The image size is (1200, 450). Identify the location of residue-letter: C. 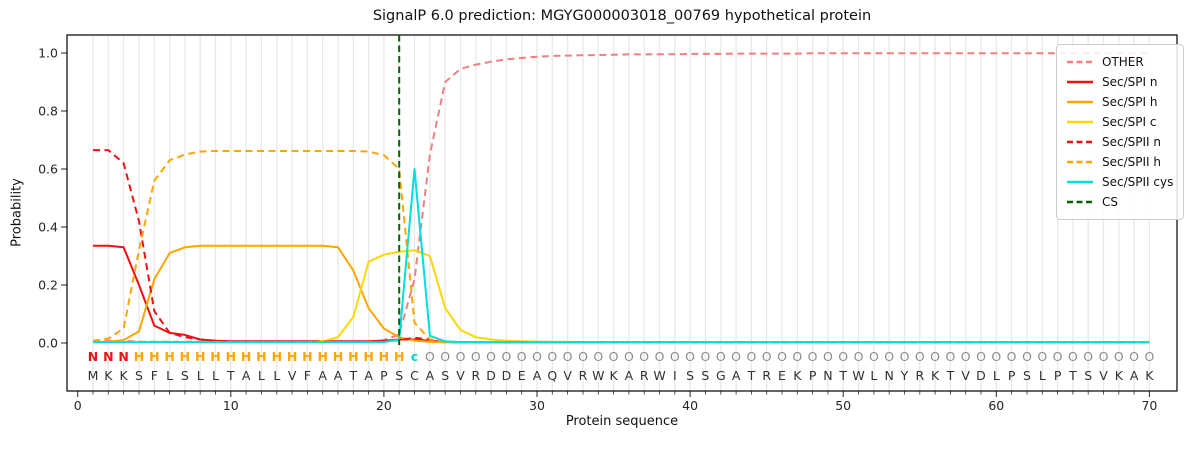
(414, 375).